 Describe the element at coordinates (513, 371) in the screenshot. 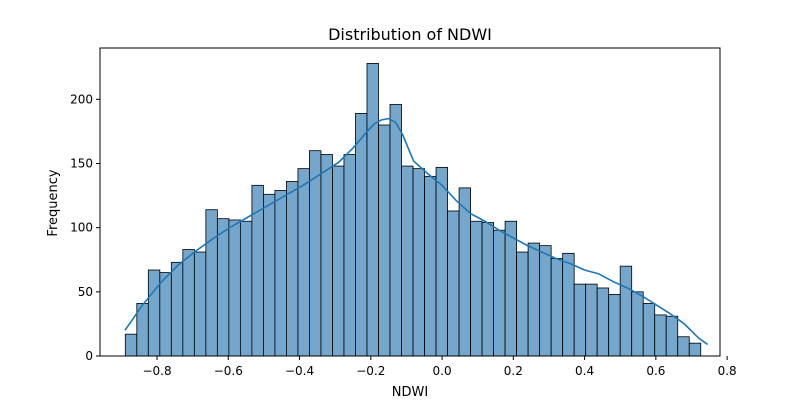

I see `x-tick-label: 0.2` at that location.